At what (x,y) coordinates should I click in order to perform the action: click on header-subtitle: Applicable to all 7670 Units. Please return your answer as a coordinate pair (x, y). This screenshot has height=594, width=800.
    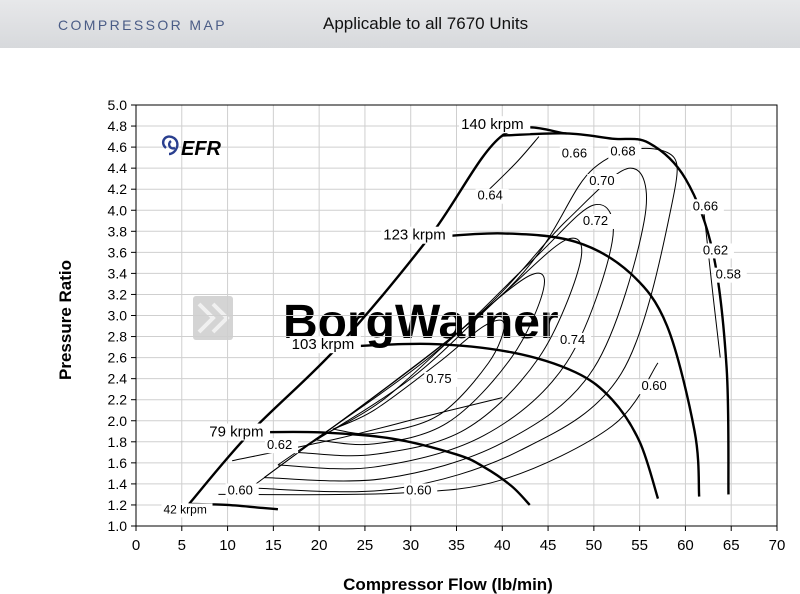
    Looking at the image, I should click on (426, 23).